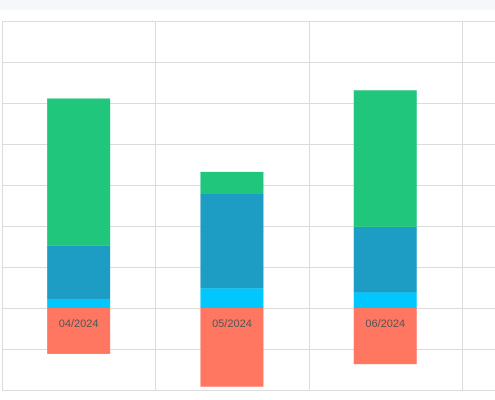  What do you see at coordinates (247, 5) in the screenshot?
I see `top-toolbar-strip` at bounding box center [247, 5].